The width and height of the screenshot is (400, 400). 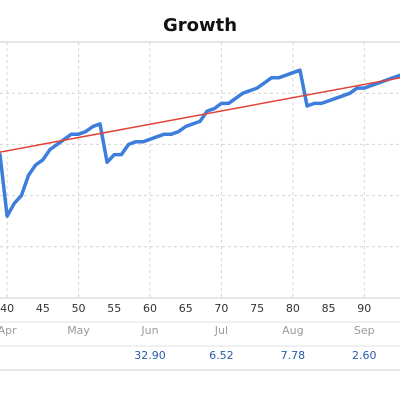 What do you see at coordinates (187, 330) in the screenshot?
I see `month-labels: Apr May Jun Jul Aug Sep` at bounding box center [187, 330].